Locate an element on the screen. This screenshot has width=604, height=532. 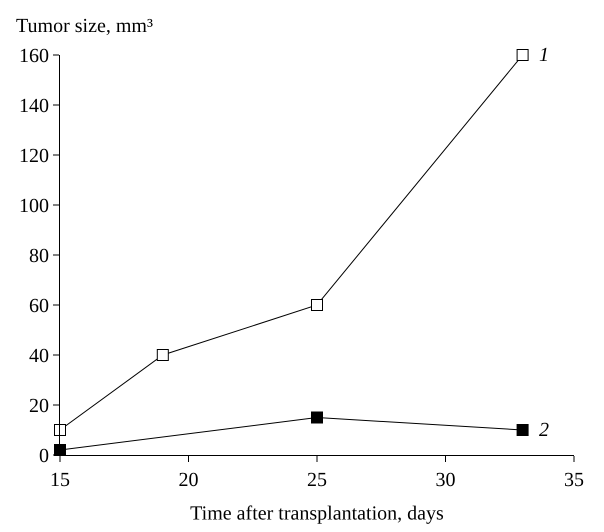
x-tick-label: 30 is located at coordinates (446, 480).